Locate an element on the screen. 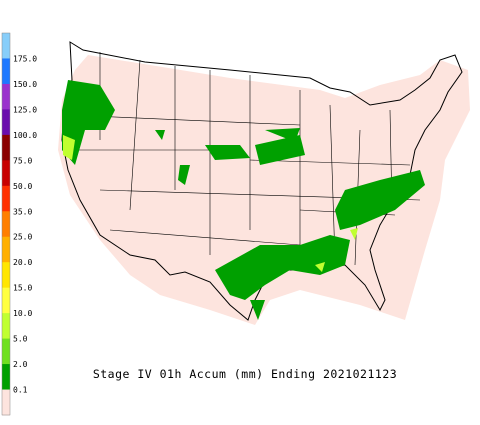 The height and width of the screenshot is (425, 480). legend-label: 5.0 is located at coordinates (20, 339).